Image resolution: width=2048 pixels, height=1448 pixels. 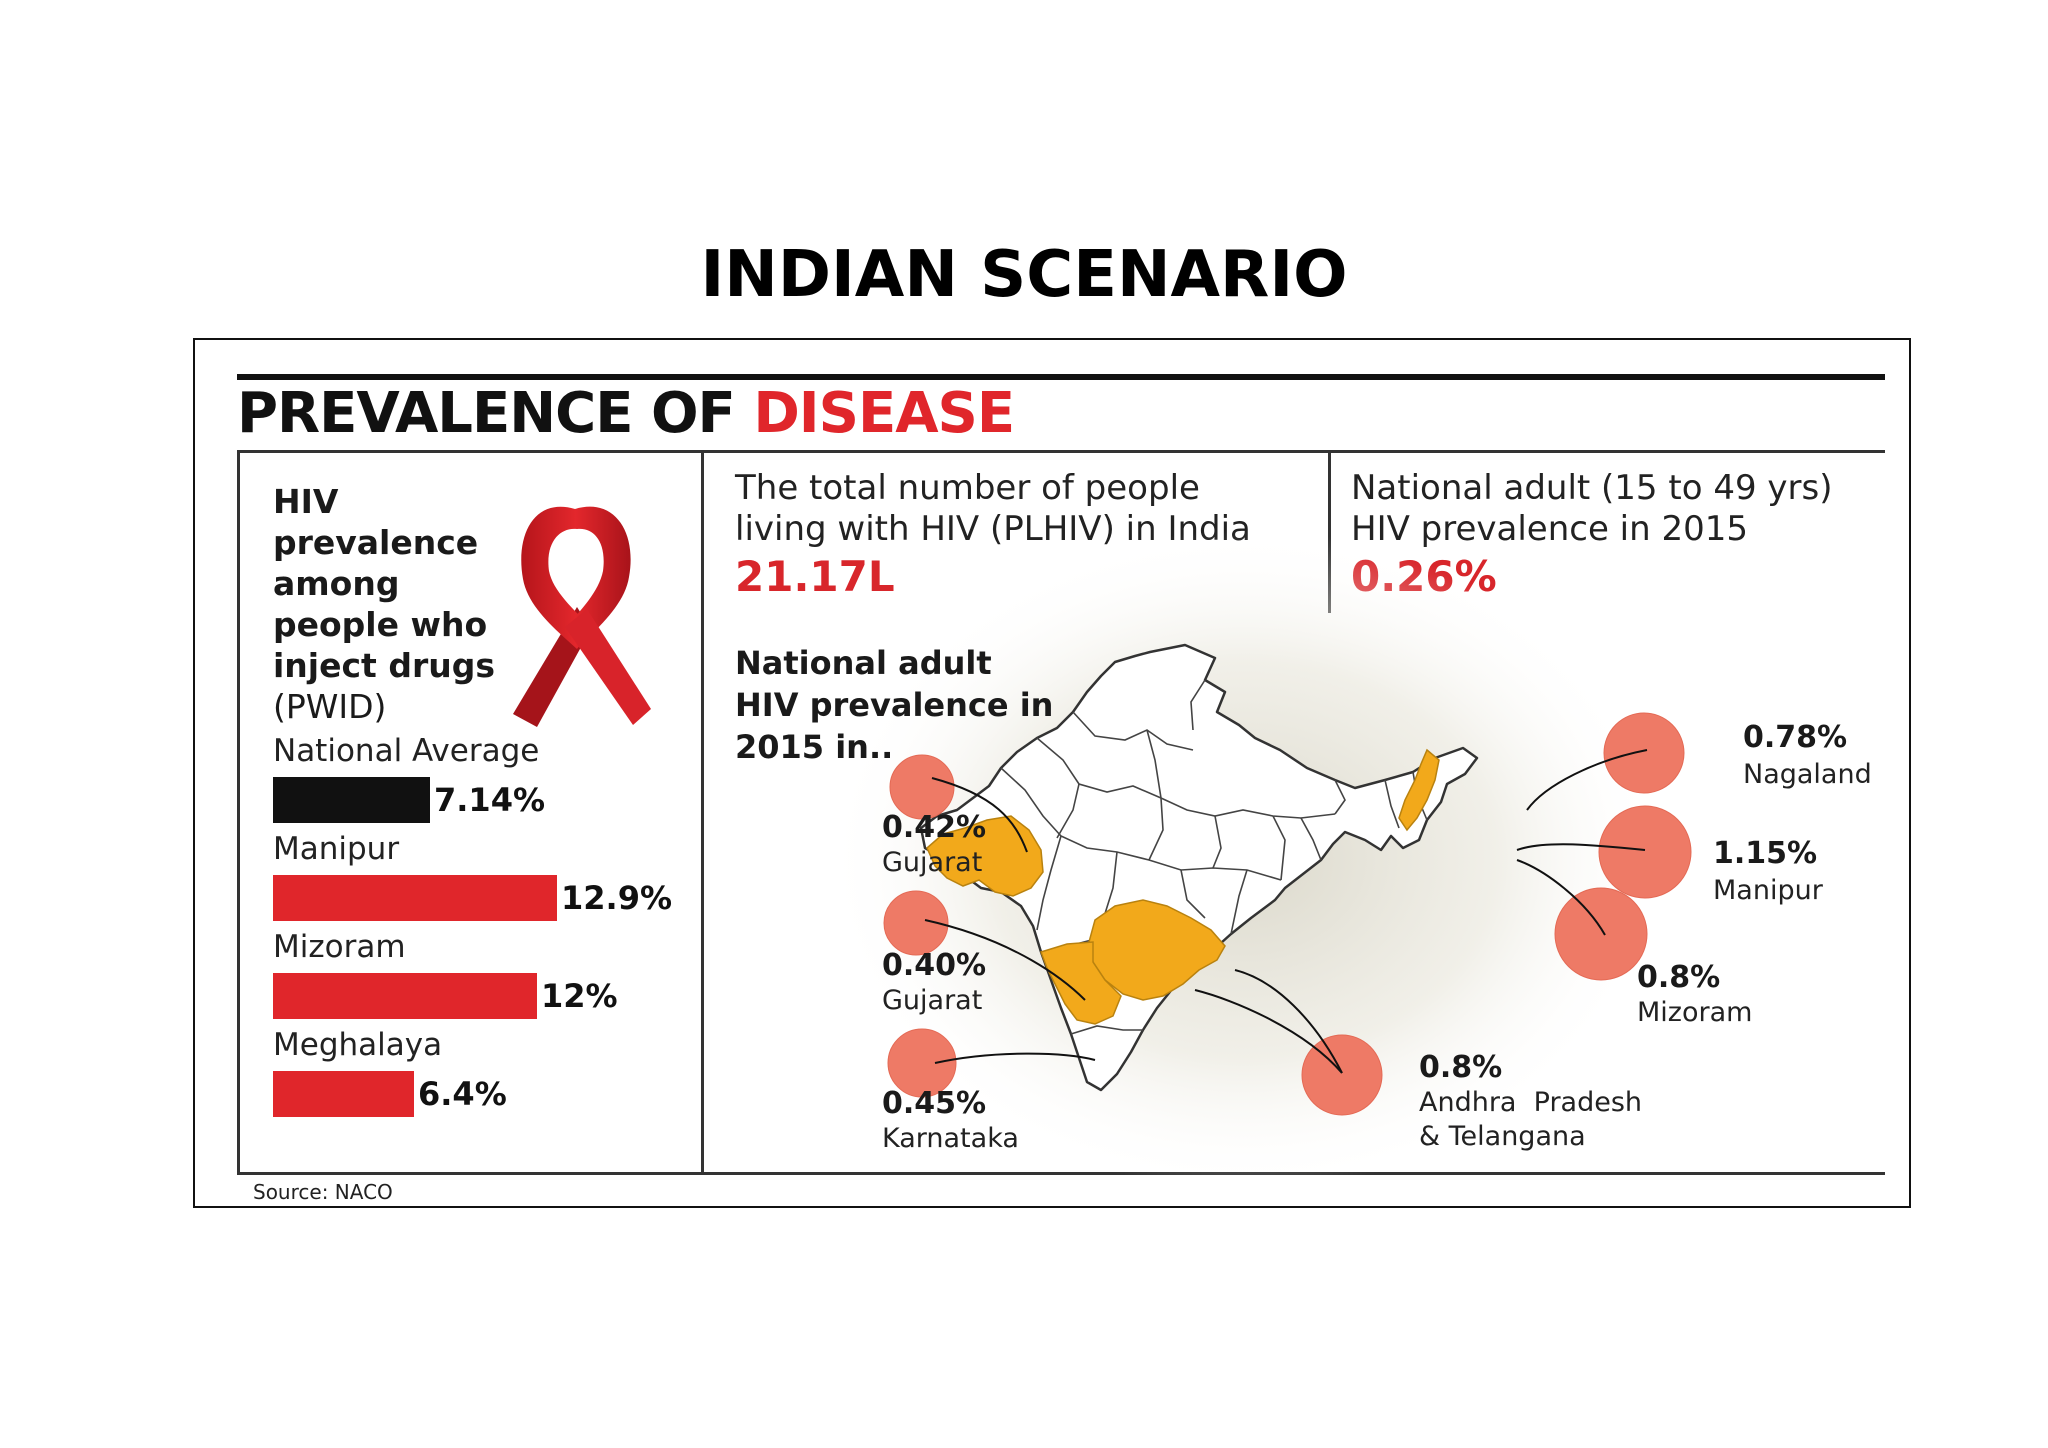 I want to click on map-heading-line: National adult, so click(x=863, y=663).